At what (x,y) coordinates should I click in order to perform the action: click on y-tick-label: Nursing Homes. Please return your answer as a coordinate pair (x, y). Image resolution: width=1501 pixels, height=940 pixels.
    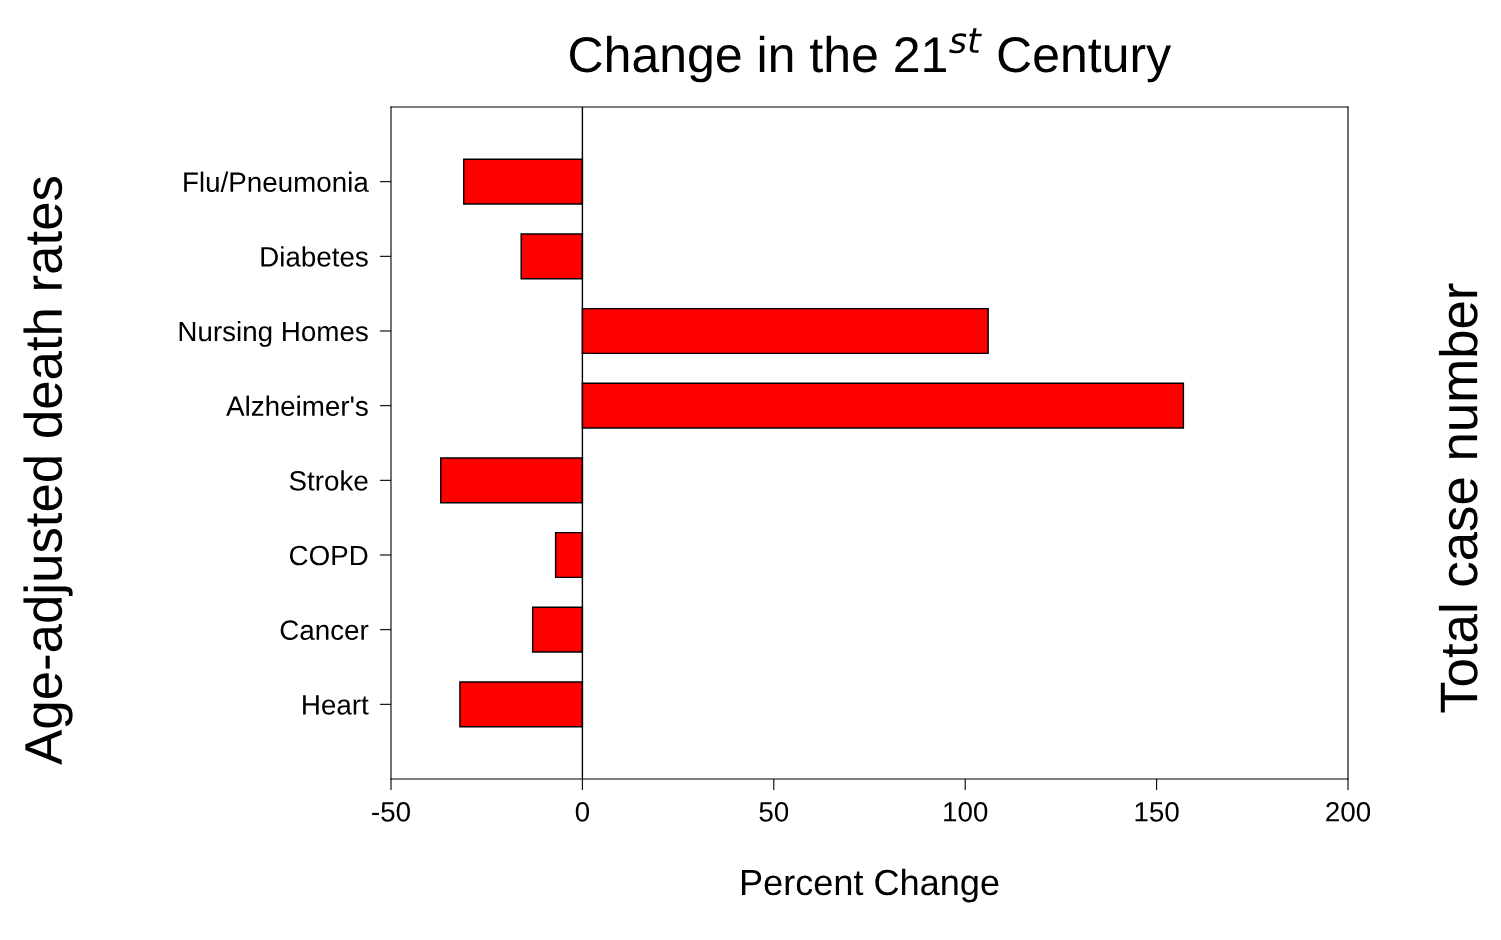
    Looking at the image, I should click on (273, 333).